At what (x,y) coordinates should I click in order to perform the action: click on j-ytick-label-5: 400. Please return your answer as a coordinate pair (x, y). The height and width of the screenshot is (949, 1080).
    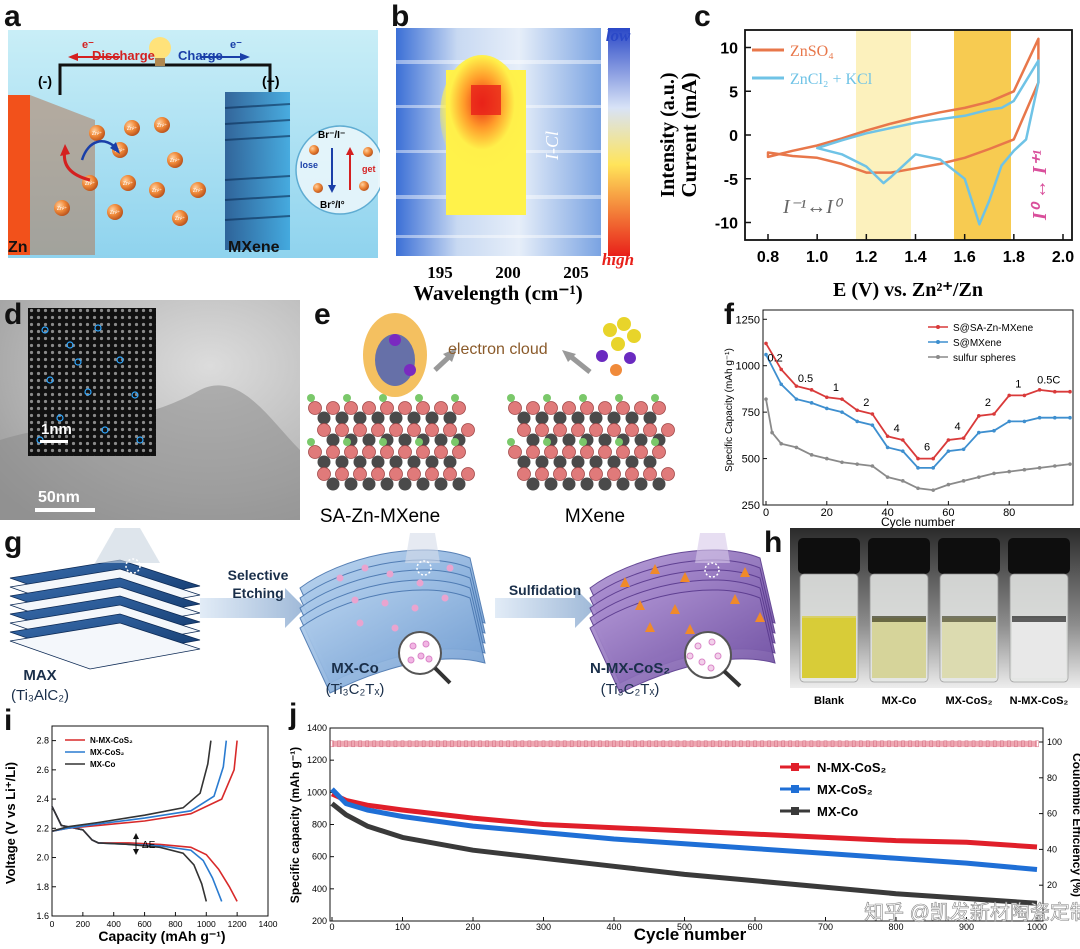
    Looking at the image, I should click on (319, 889).